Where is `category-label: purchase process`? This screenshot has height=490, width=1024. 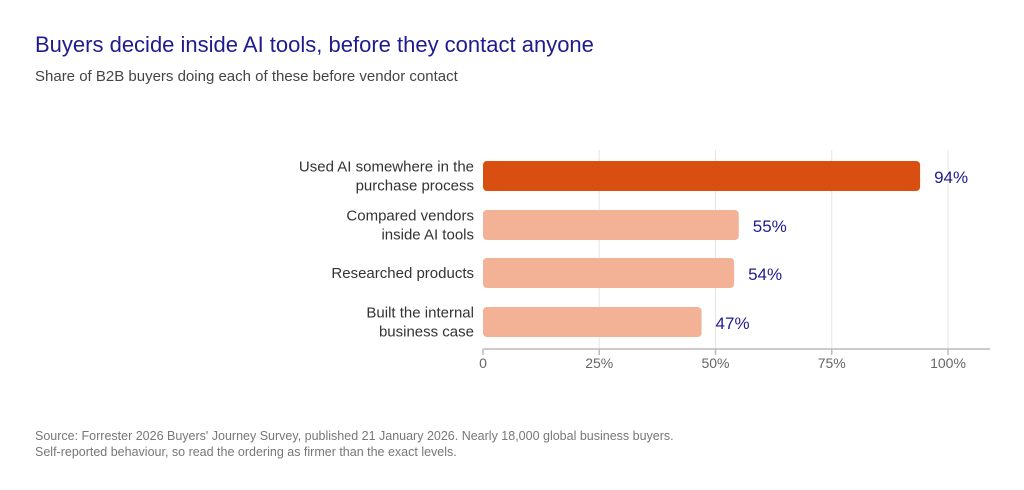 category-label: purchase process is located at coordinates (415, 186).